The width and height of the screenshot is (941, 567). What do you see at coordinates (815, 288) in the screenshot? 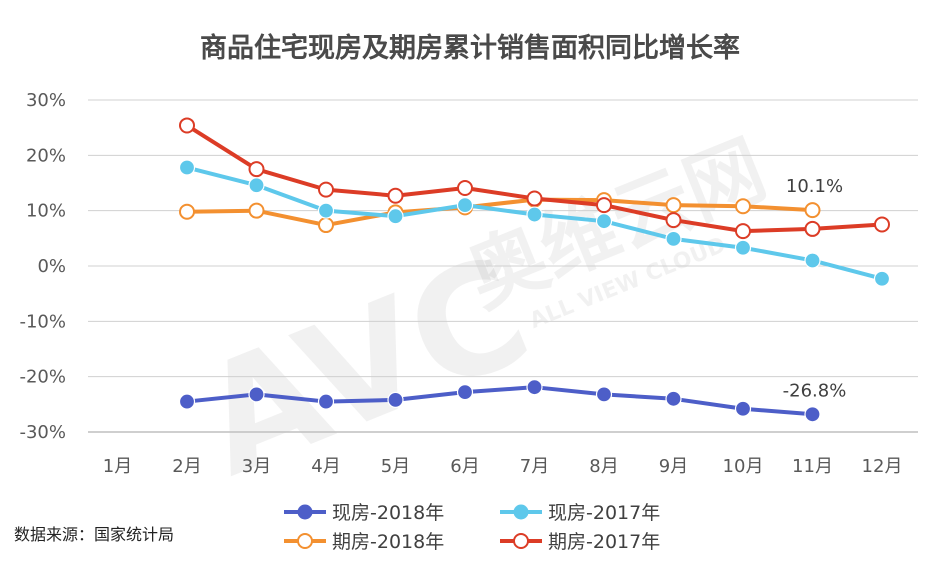
I see `annotation-layer: 10.1% -26.8%` at bounding box center [815, 288].